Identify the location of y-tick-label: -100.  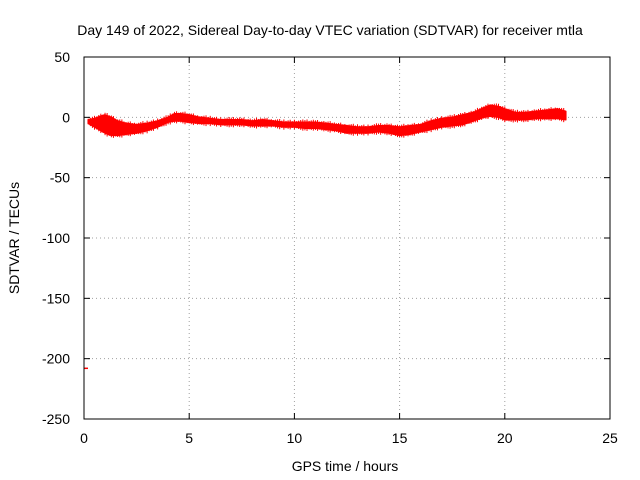
(56, 238).